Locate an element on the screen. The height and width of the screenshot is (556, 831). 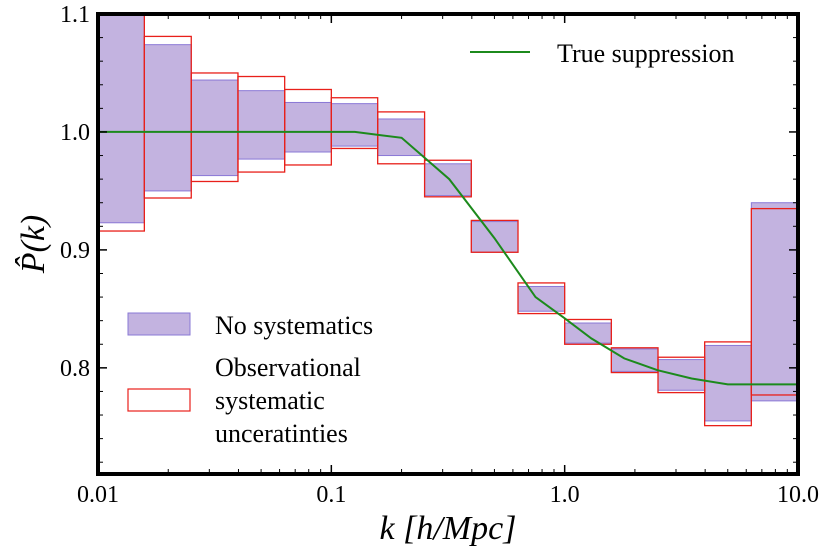
y-tick-label: 0.8 is located at coordinates (75, 369).